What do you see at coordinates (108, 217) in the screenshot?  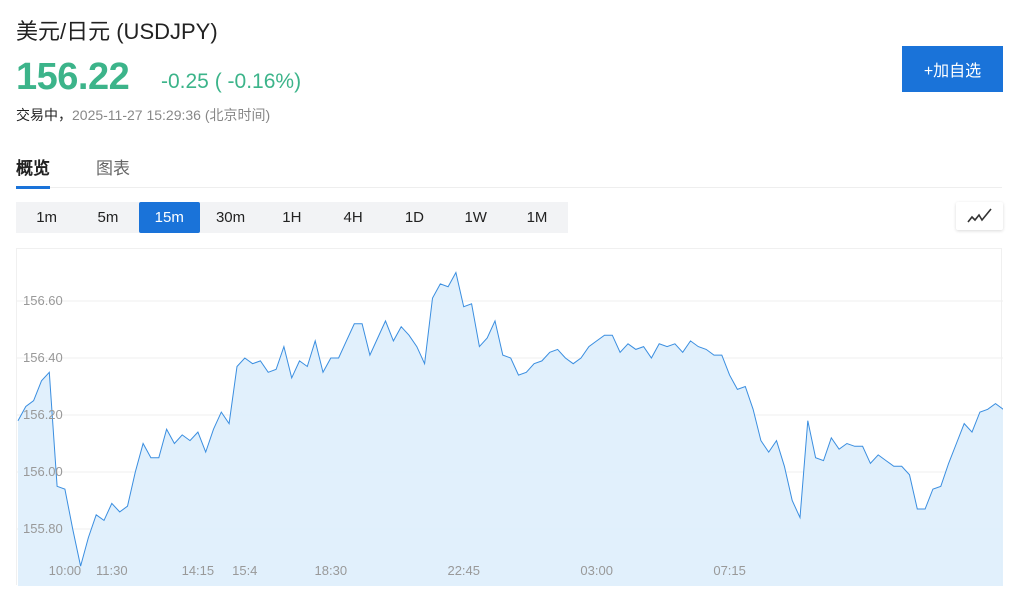 I see `period-5m: 5m` at bounding box center [108, 217].